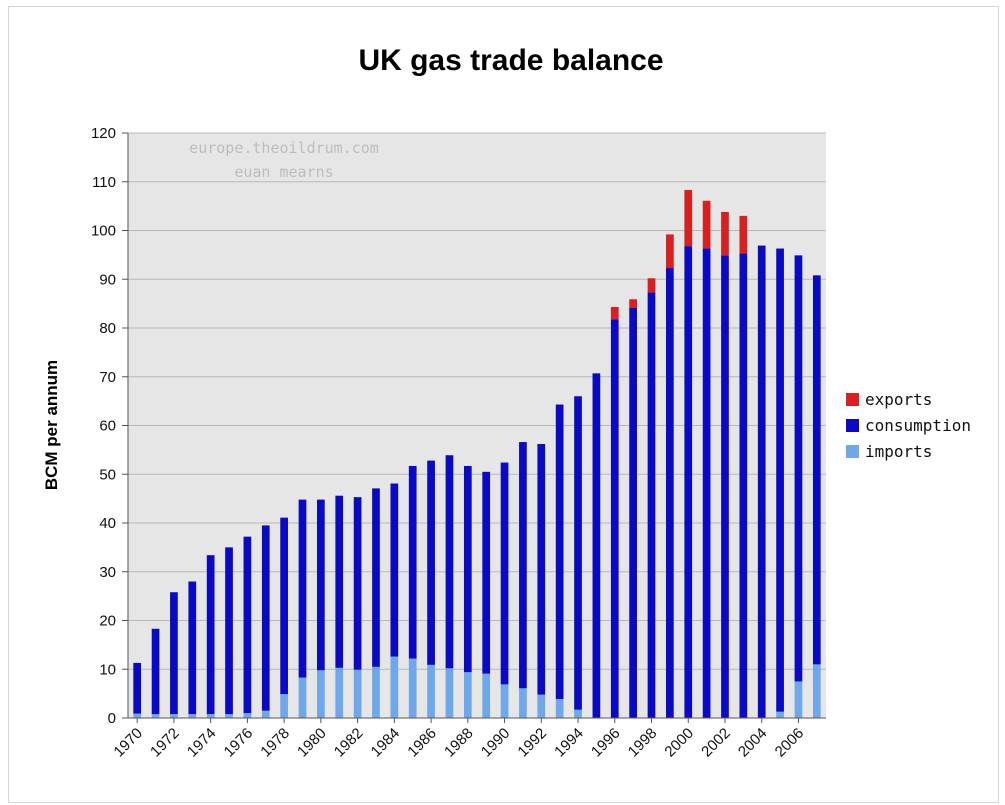 The image size is (1005, 805). What do you see at coordinates (302, 697) in the screenshot?
I see `bar-imports-1979` at bounding box center [302, 697].